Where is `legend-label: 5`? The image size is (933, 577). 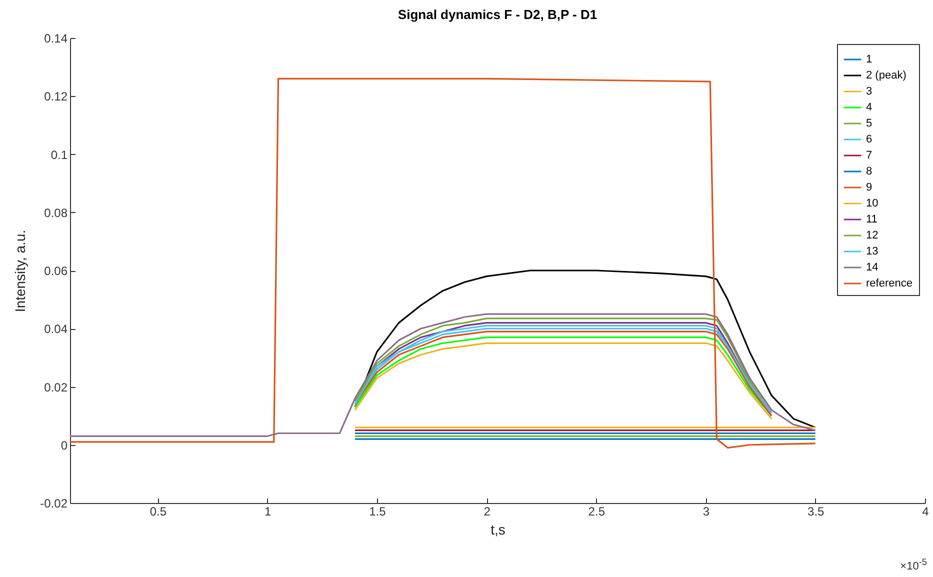 legend-label: 5 is located at coordinates (869, 124).